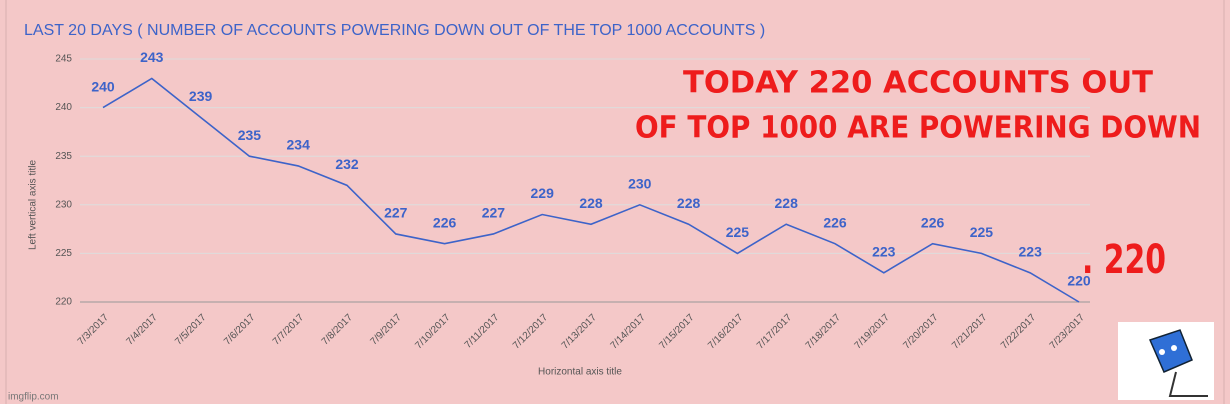 This screenshot has width=1230, height=404. What do you see at coordinates (1166, 361) in the screenshot?
I see `mascot-icon` at bounding box center [1166, 361].